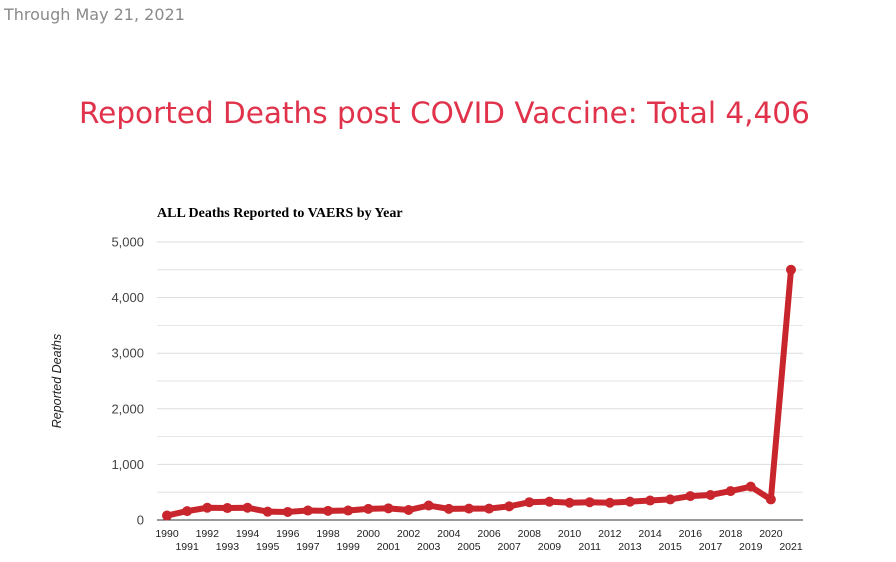 This screenshot has height=562, width=896. Describe the element at coordinates (57, 381) in the screenshot. I see `y-axis-label: Reported Deaths` at that location.